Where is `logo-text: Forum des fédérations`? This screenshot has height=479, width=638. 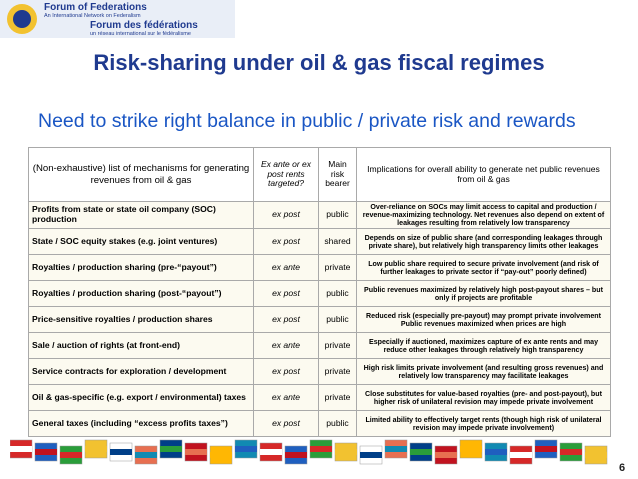 logo-text: Forum des fédérations is located at coordinates (144, 25).